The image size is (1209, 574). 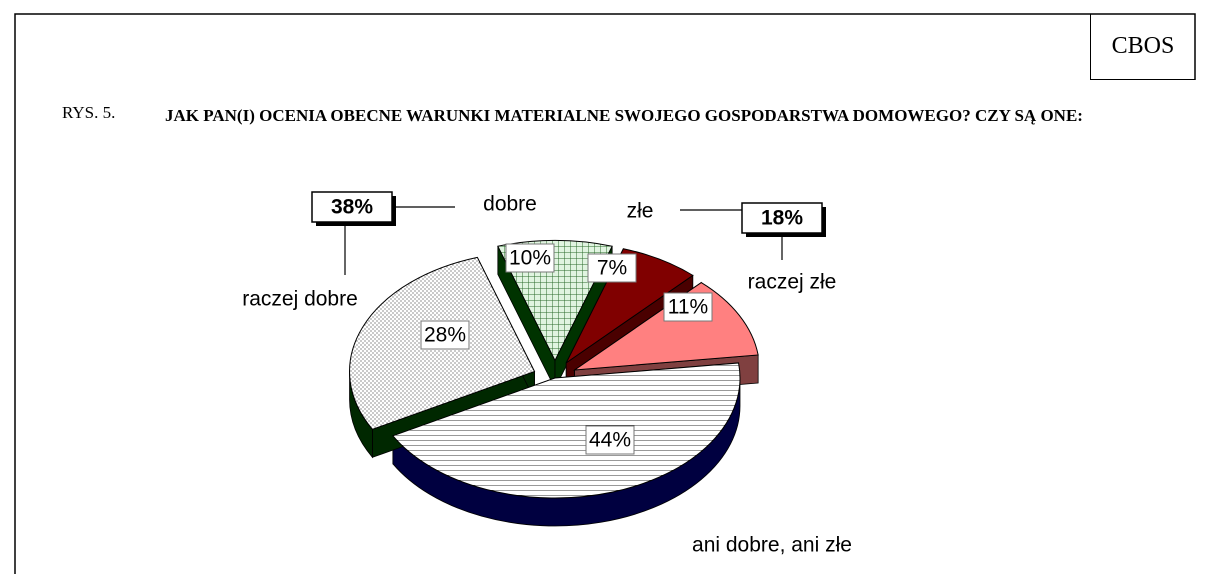 I want to click on value-label: 11%, so click(x=688, y=307).